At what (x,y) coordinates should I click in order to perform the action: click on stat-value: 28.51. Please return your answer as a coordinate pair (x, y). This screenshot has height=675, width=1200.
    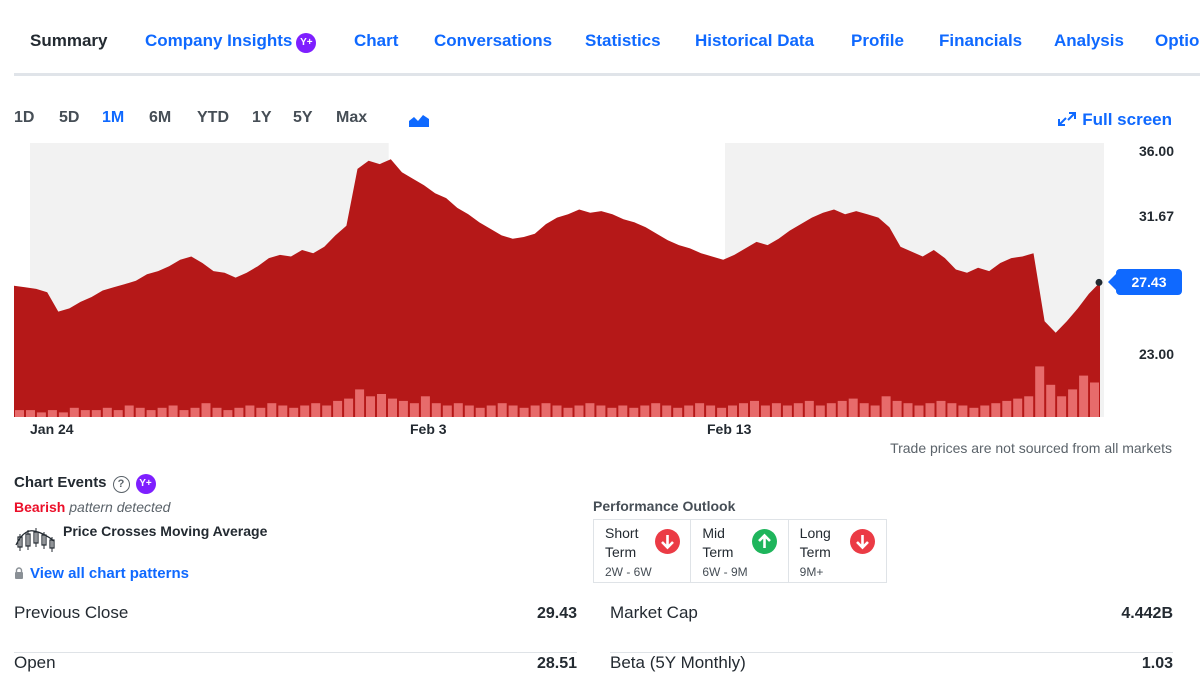
    Looking at the image, I should click on (556, 663).